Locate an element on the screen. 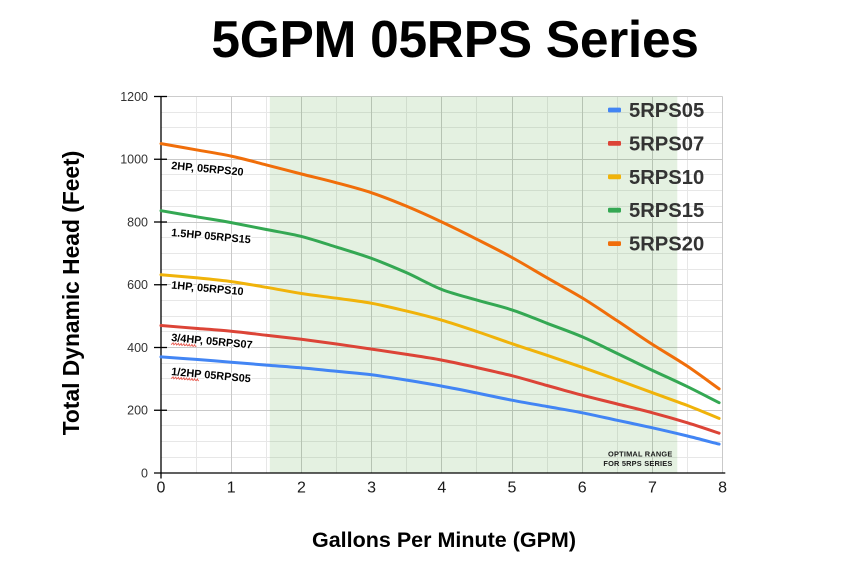 The image size is (864, 570). svg-text: Total Dynamic Head (Feet) is located at coordinates (71, 293).